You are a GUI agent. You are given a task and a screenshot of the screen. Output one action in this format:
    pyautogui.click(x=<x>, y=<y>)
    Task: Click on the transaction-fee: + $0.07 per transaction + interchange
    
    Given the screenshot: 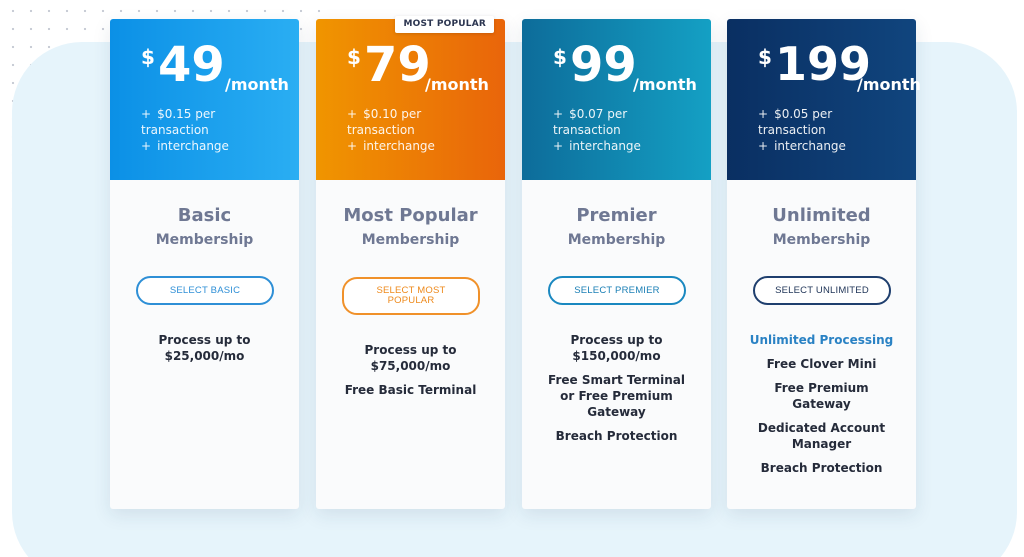 What is the action you would take?
    pyautogui.click(x=613, y=130)
    